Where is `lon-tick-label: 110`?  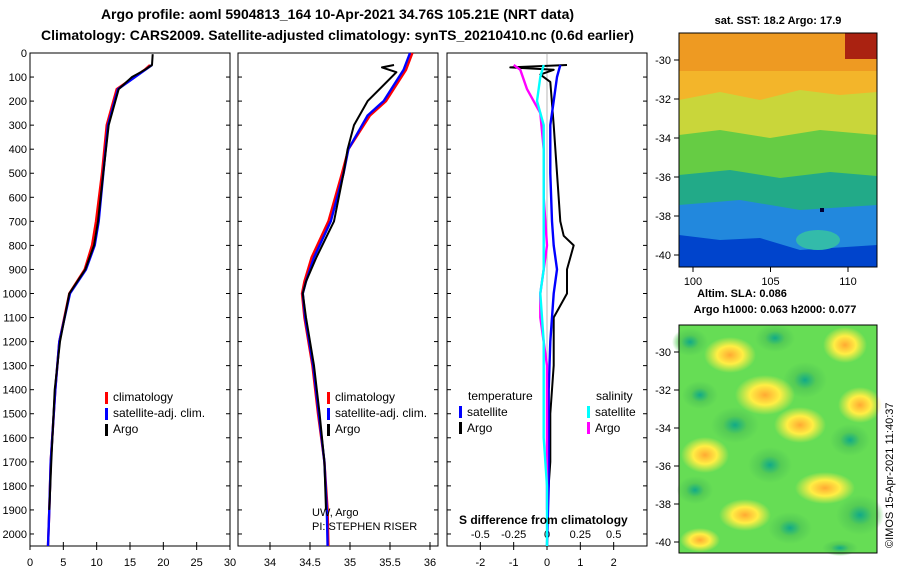 lon-tick-label: 110 is located at coordinates (848, 282).